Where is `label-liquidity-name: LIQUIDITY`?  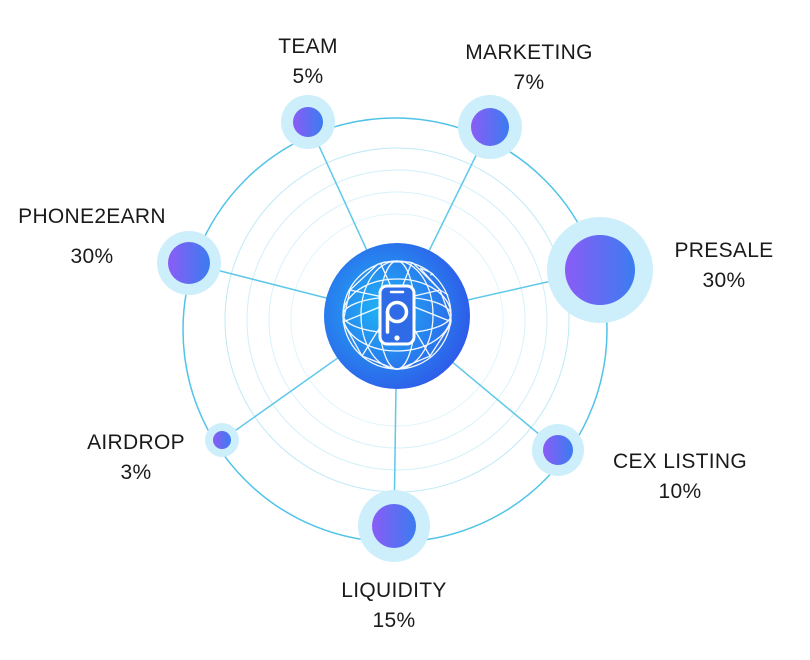
label-liquidity-name: LIQUIDITY is located at coordinates (394, 590).